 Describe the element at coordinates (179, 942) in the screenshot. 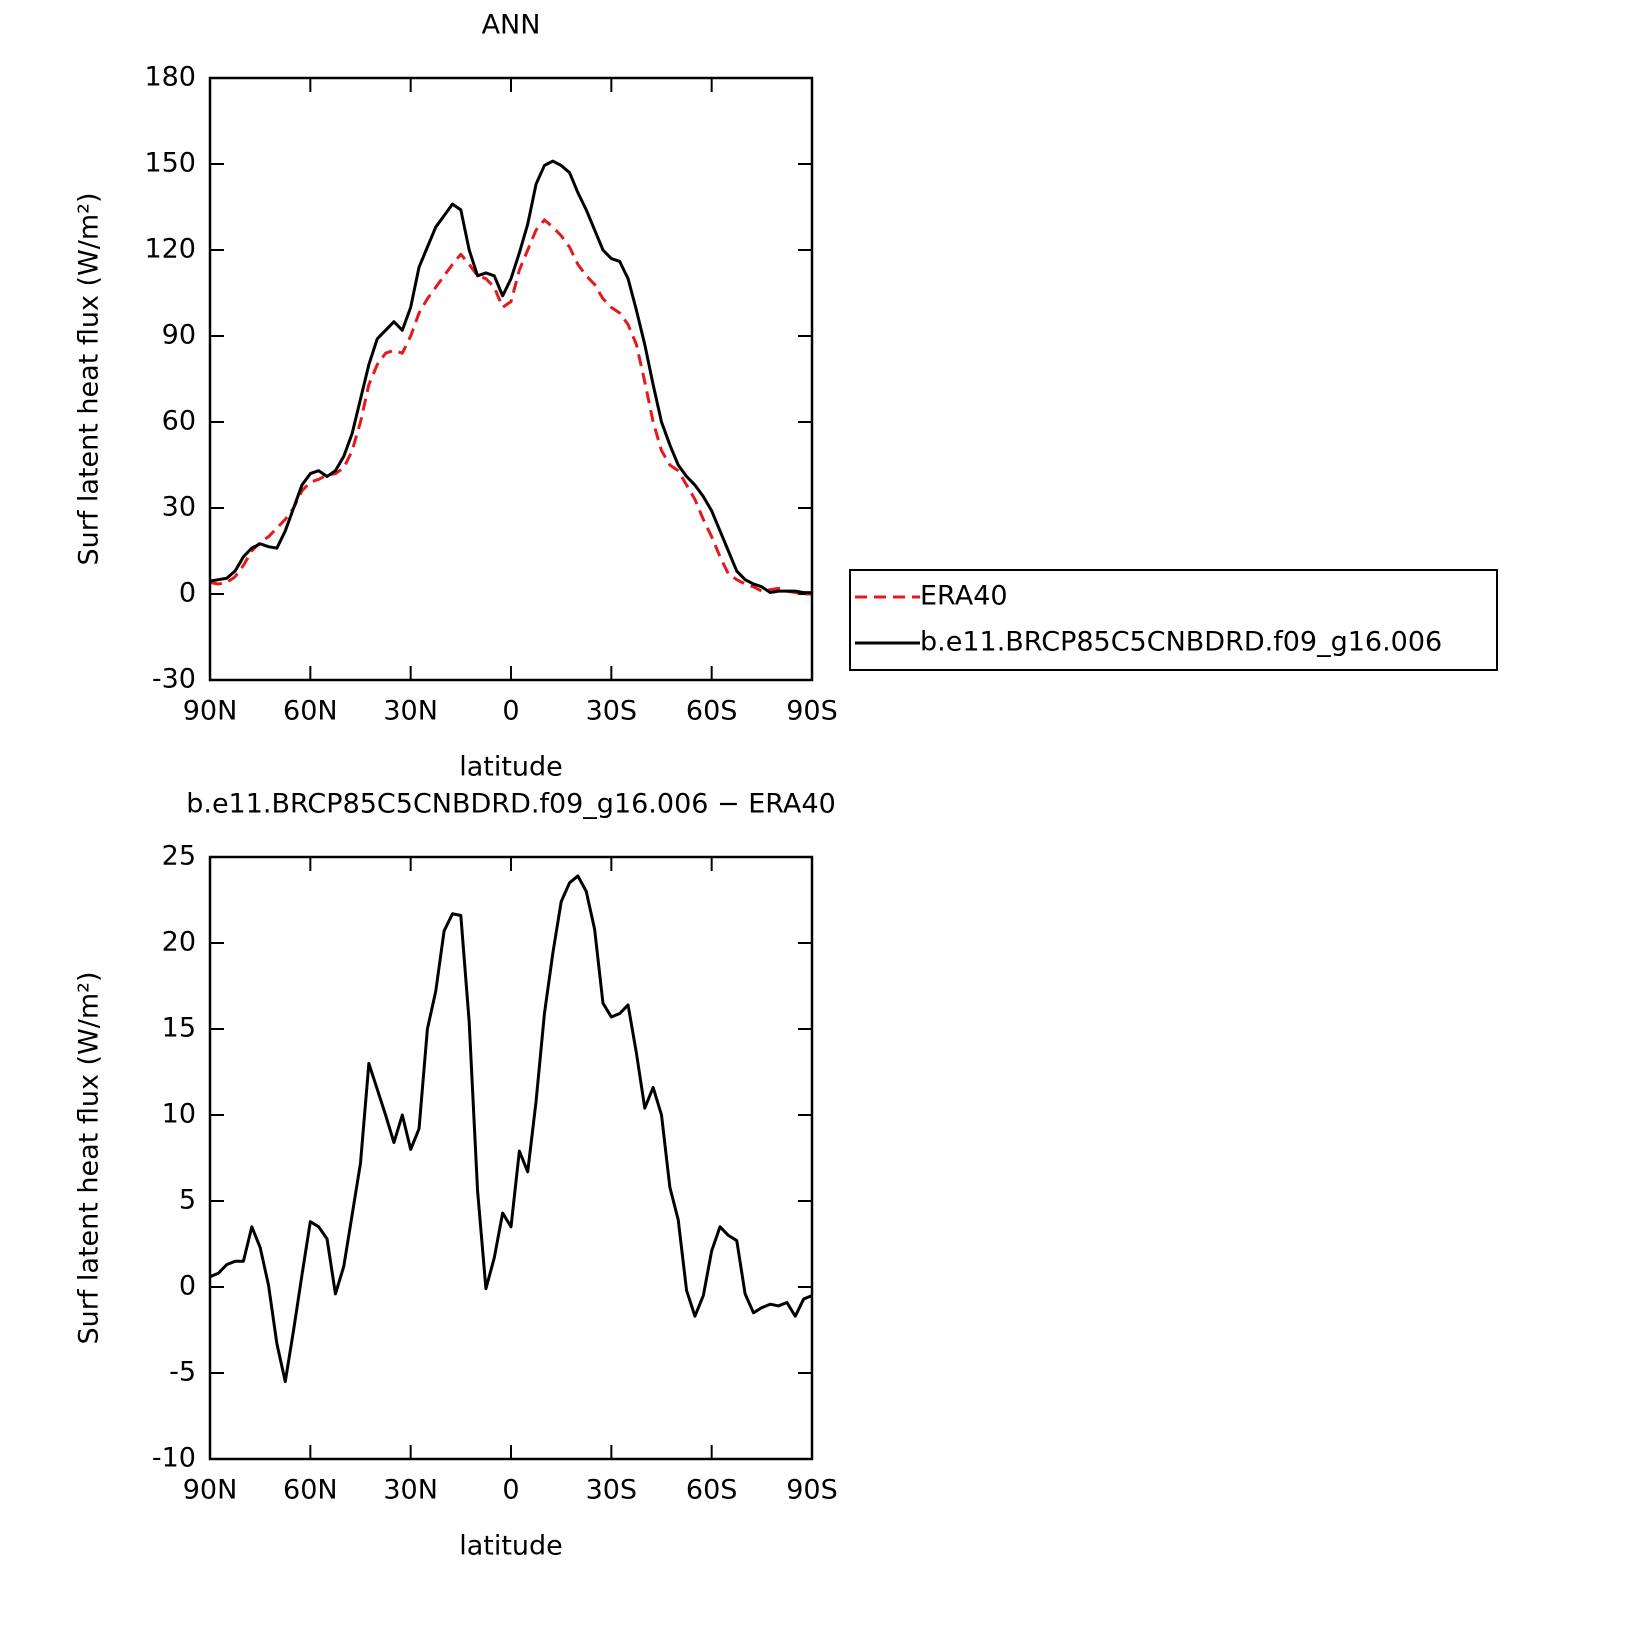

I see `y-tick-label: 20` at that location.